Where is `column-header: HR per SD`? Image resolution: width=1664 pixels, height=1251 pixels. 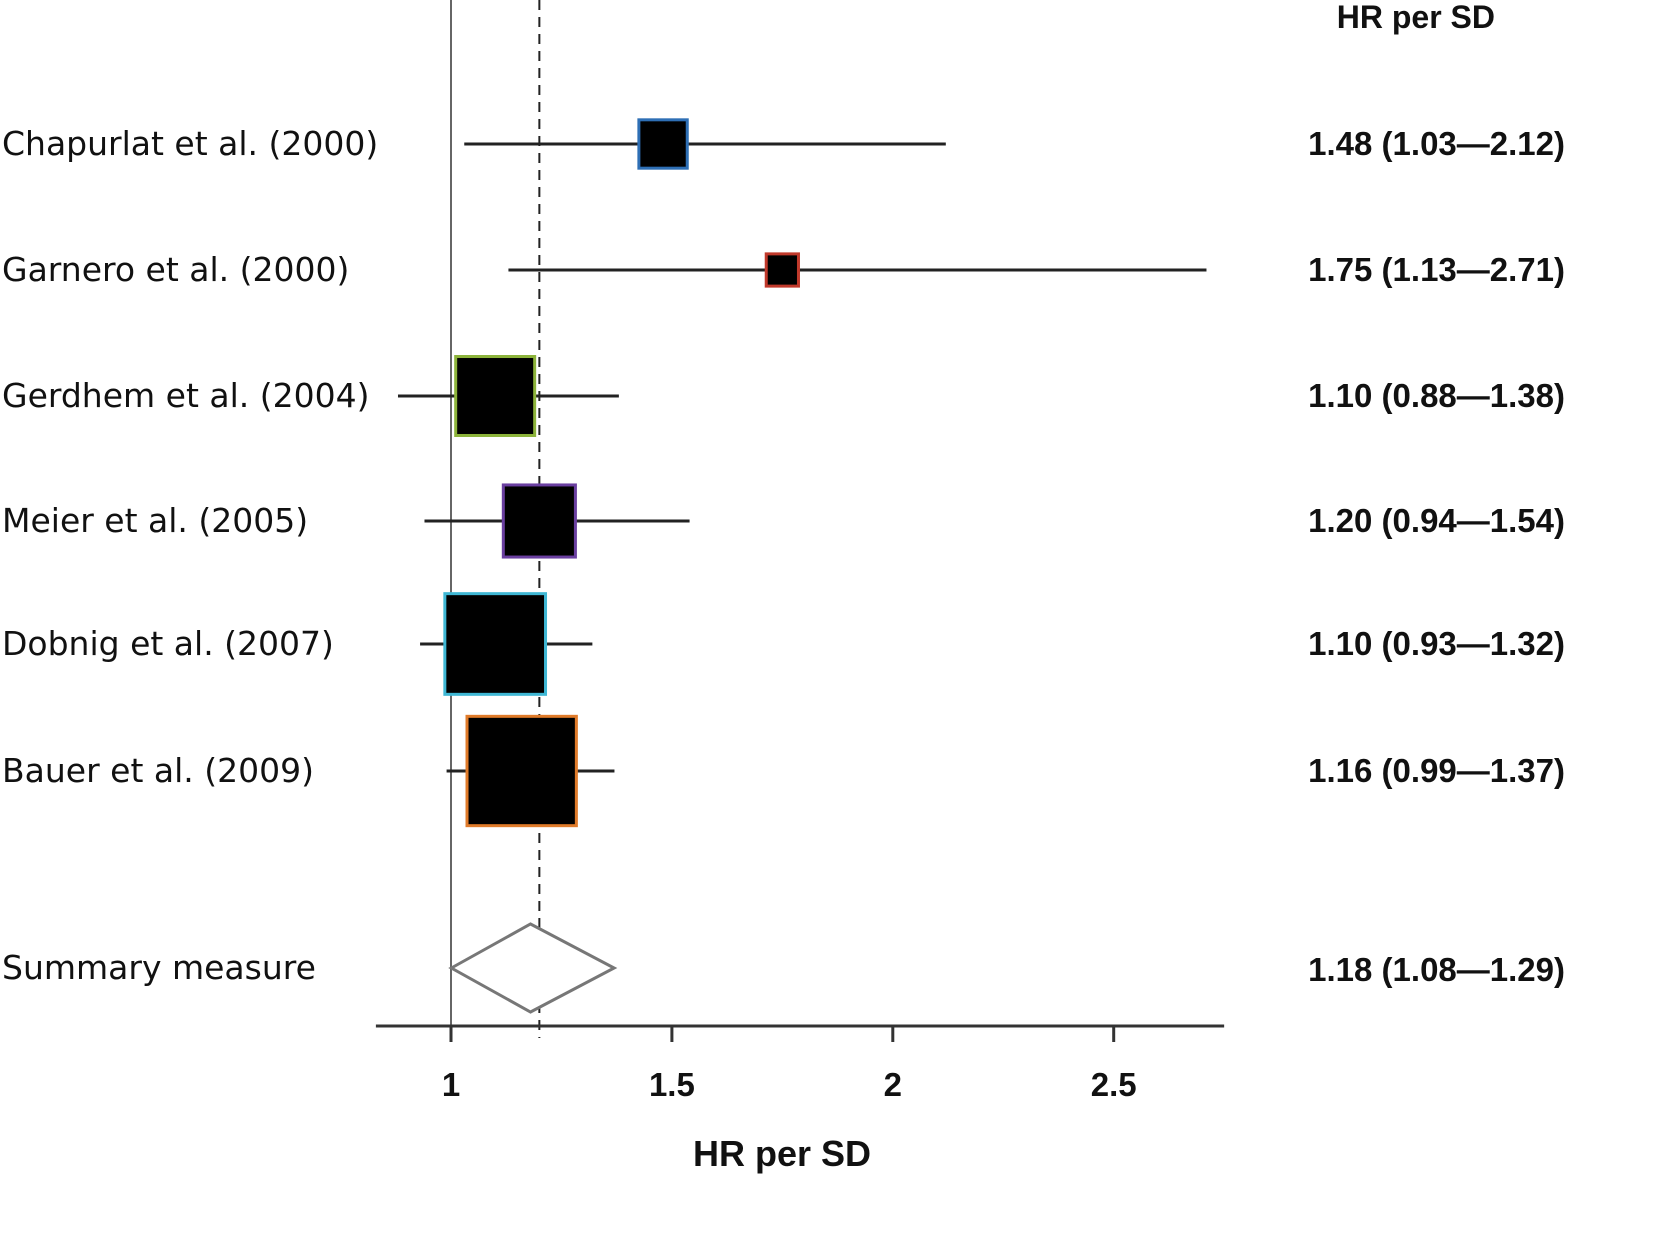 column-header: HR per SD is located at coordinates (1416, 17).